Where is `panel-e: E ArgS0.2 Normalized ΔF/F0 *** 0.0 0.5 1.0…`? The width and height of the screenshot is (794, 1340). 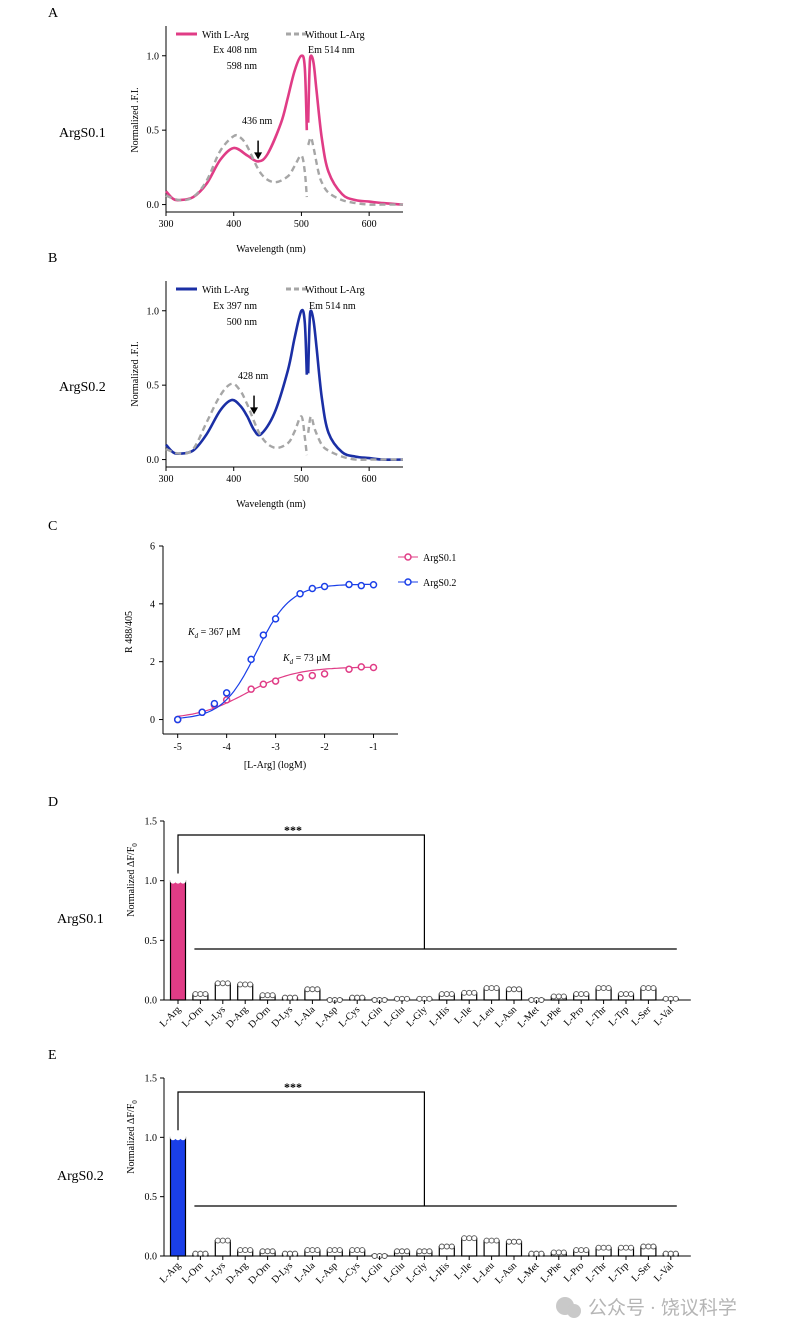 panel-e: E ArgS0.2 Normalized ΔF/F0 *** 0.0 0.5 1.0… is located at coordinates (369, 1167).